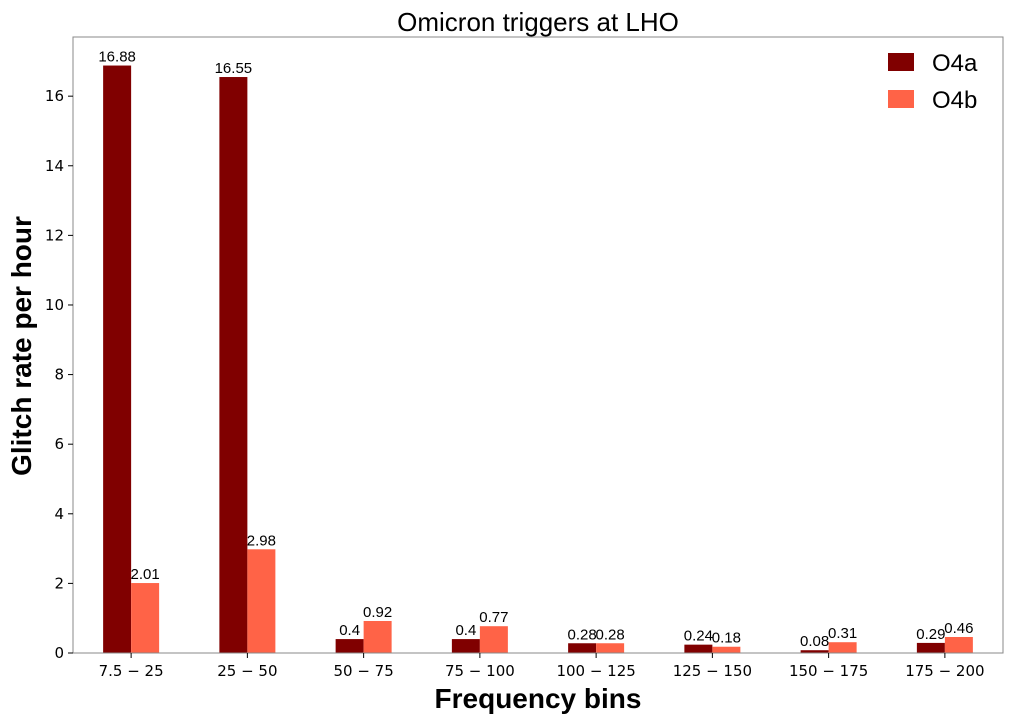  Describe the element at coordinates (131, 671) in the screenshot. I see `x-tick-label-0: 7.5 − 25` at that location.